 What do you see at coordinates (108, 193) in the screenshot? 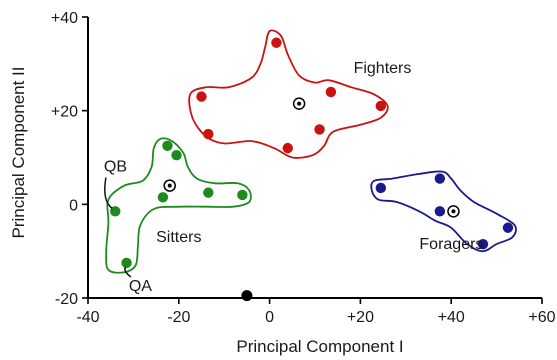
I see `annotation-pointer-qb` at bounding box center [108, 193].